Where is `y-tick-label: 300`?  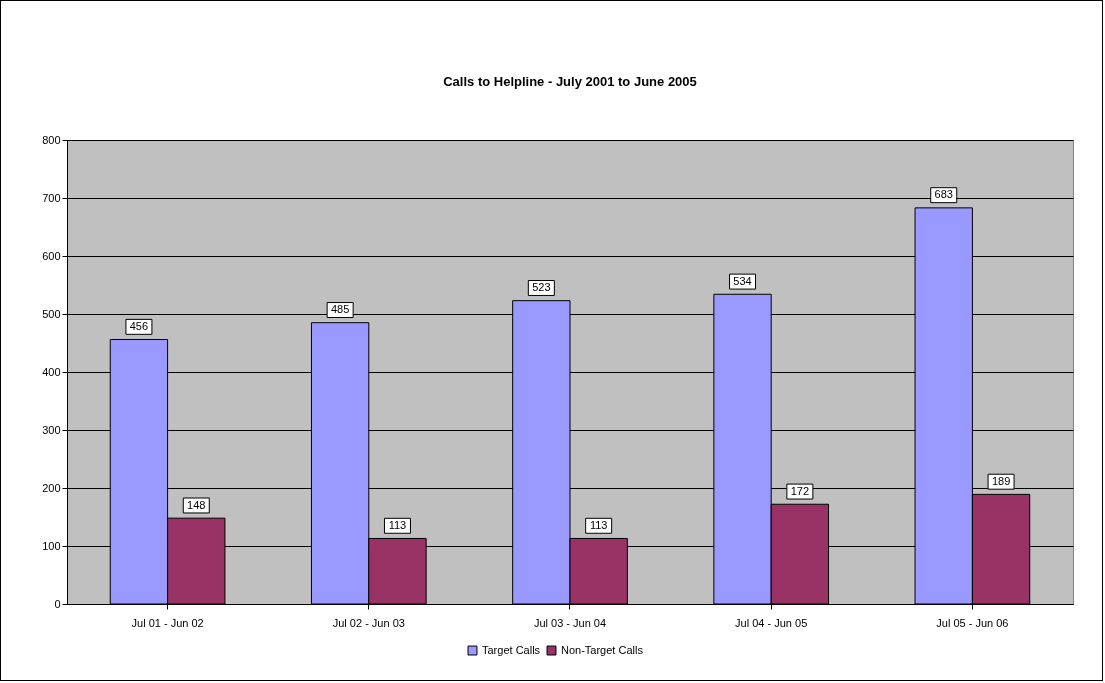
y-tick-label: 300 is located at coordinates (51, 429).